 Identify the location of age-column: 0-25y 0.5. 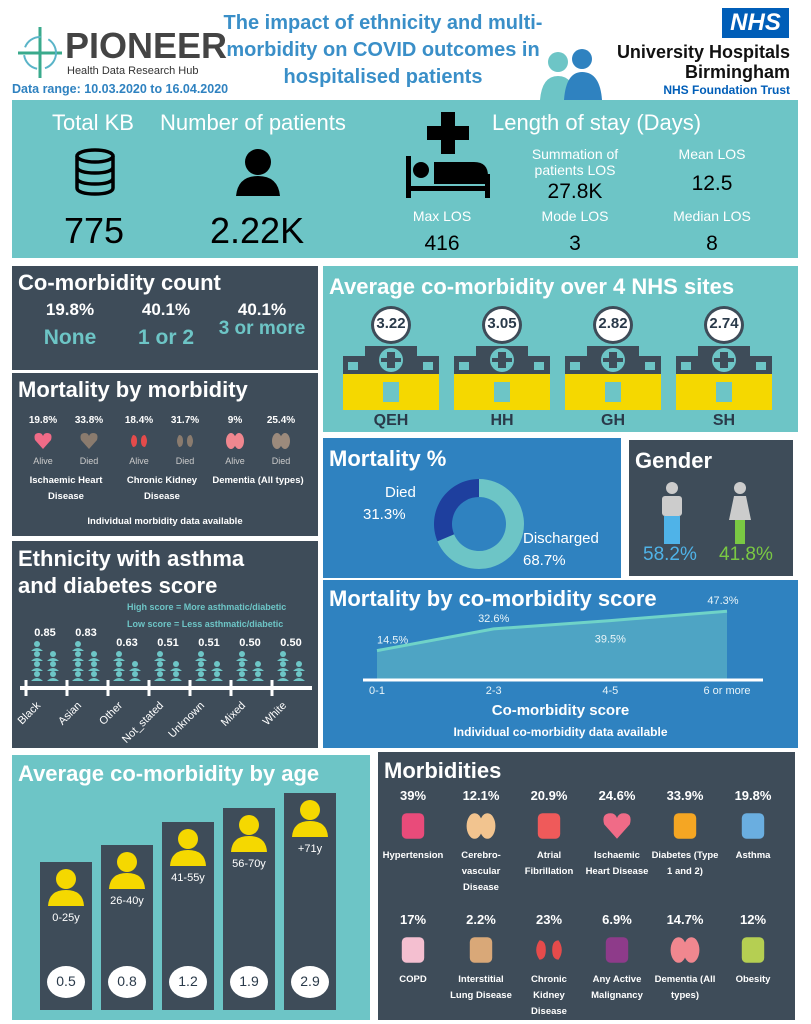
(66, 936).